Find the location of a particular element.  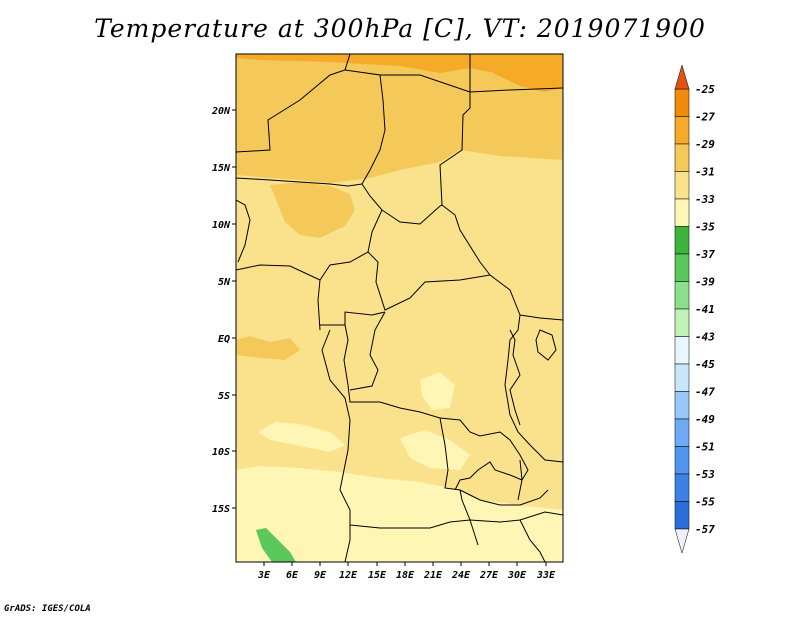

colorbar-label: -43 is located at coordinates (705, 337).